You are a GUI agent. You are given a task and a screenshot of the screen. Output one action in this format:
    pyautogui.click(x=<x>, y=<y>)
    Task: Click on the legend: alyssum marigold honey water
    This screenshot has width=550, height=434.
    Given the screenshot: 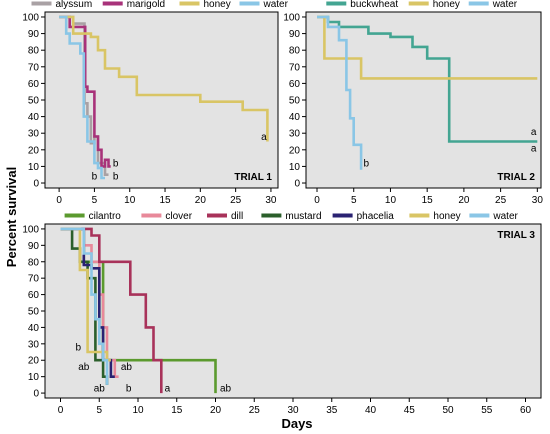 What is the action you would take?
    pyautogui.click(x=160, y=5)
    